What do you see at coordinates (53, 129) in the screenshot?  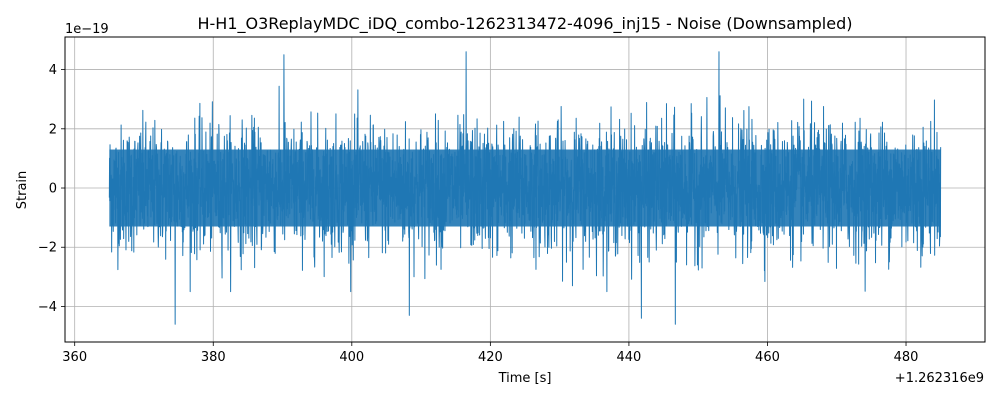 I see `y-tick-label: 2` at bounding box center [53, 129].